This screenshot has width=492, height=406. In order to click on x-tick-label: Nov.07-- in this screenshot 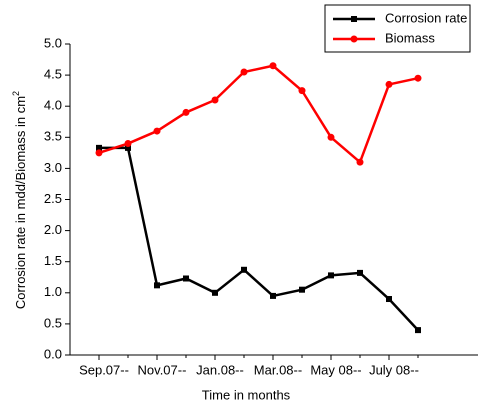, I will do `click(162, 369)`.